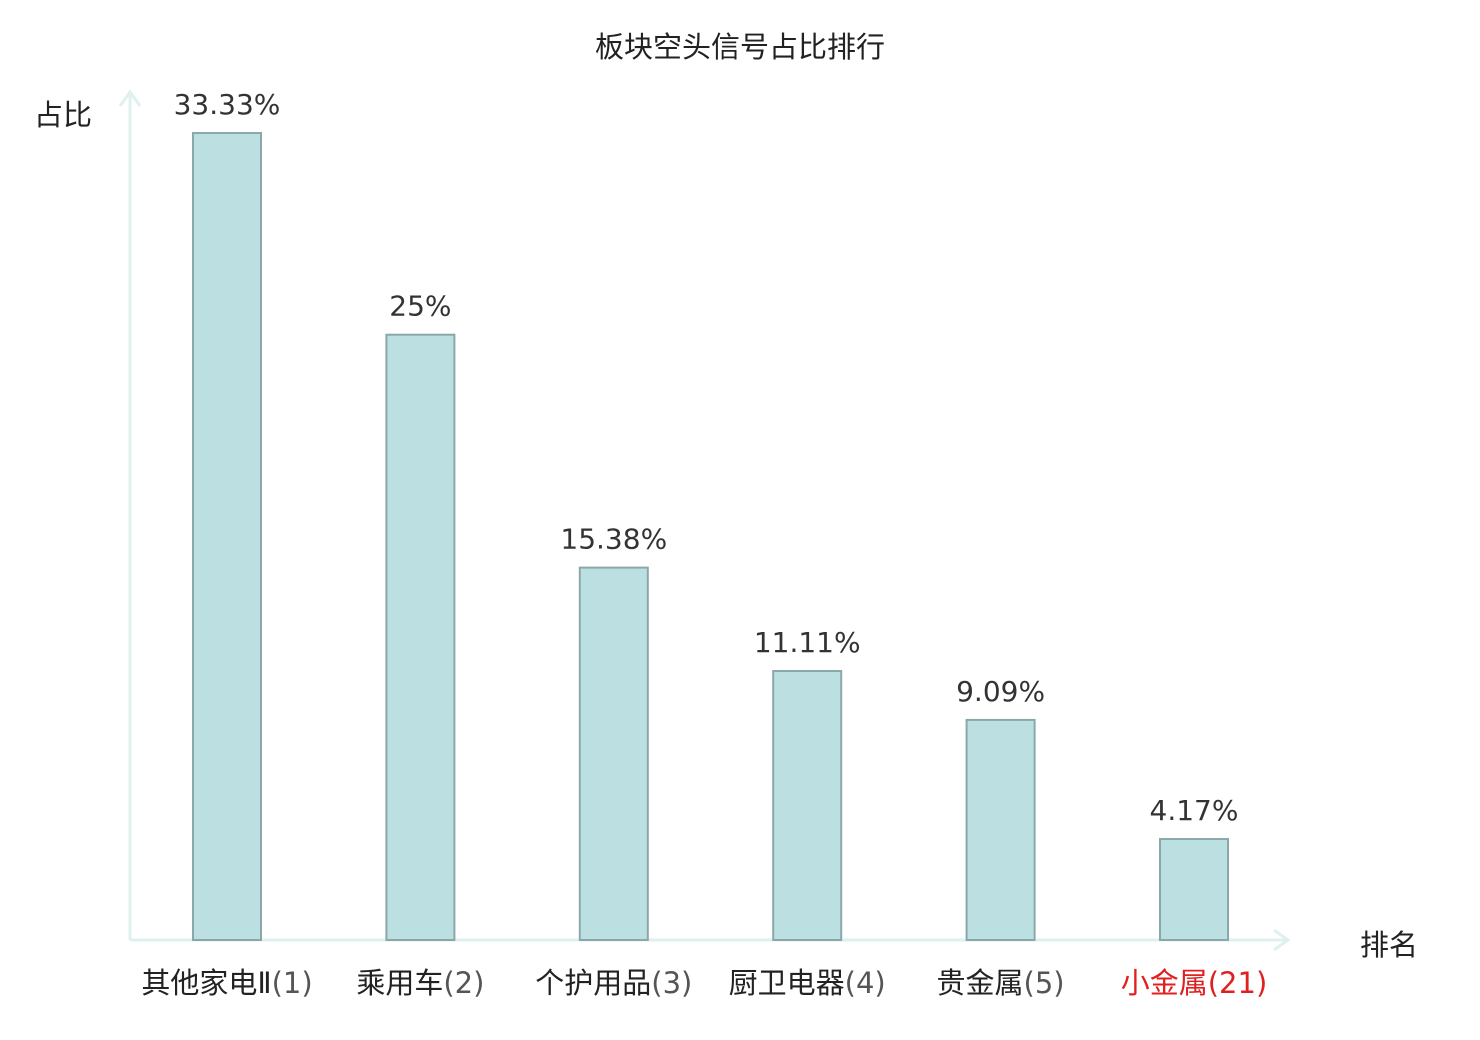 This screenshot has width=1480, height=1040. Describe the element at coordinates (672, 983) in the screenshot. I see `category-rank: (3)` at that location.